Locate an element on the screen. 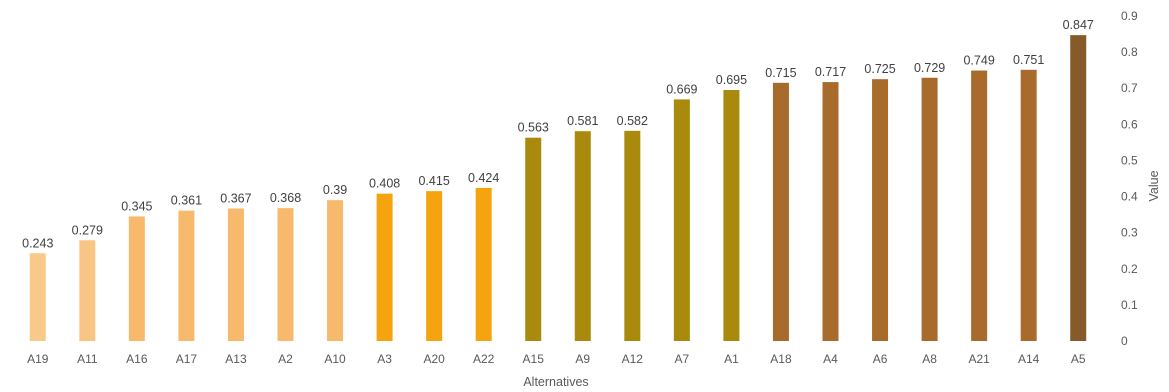 This screenshot has width=1169, height=392. y-axis-title: Value is located at coordinates (1154, 185).